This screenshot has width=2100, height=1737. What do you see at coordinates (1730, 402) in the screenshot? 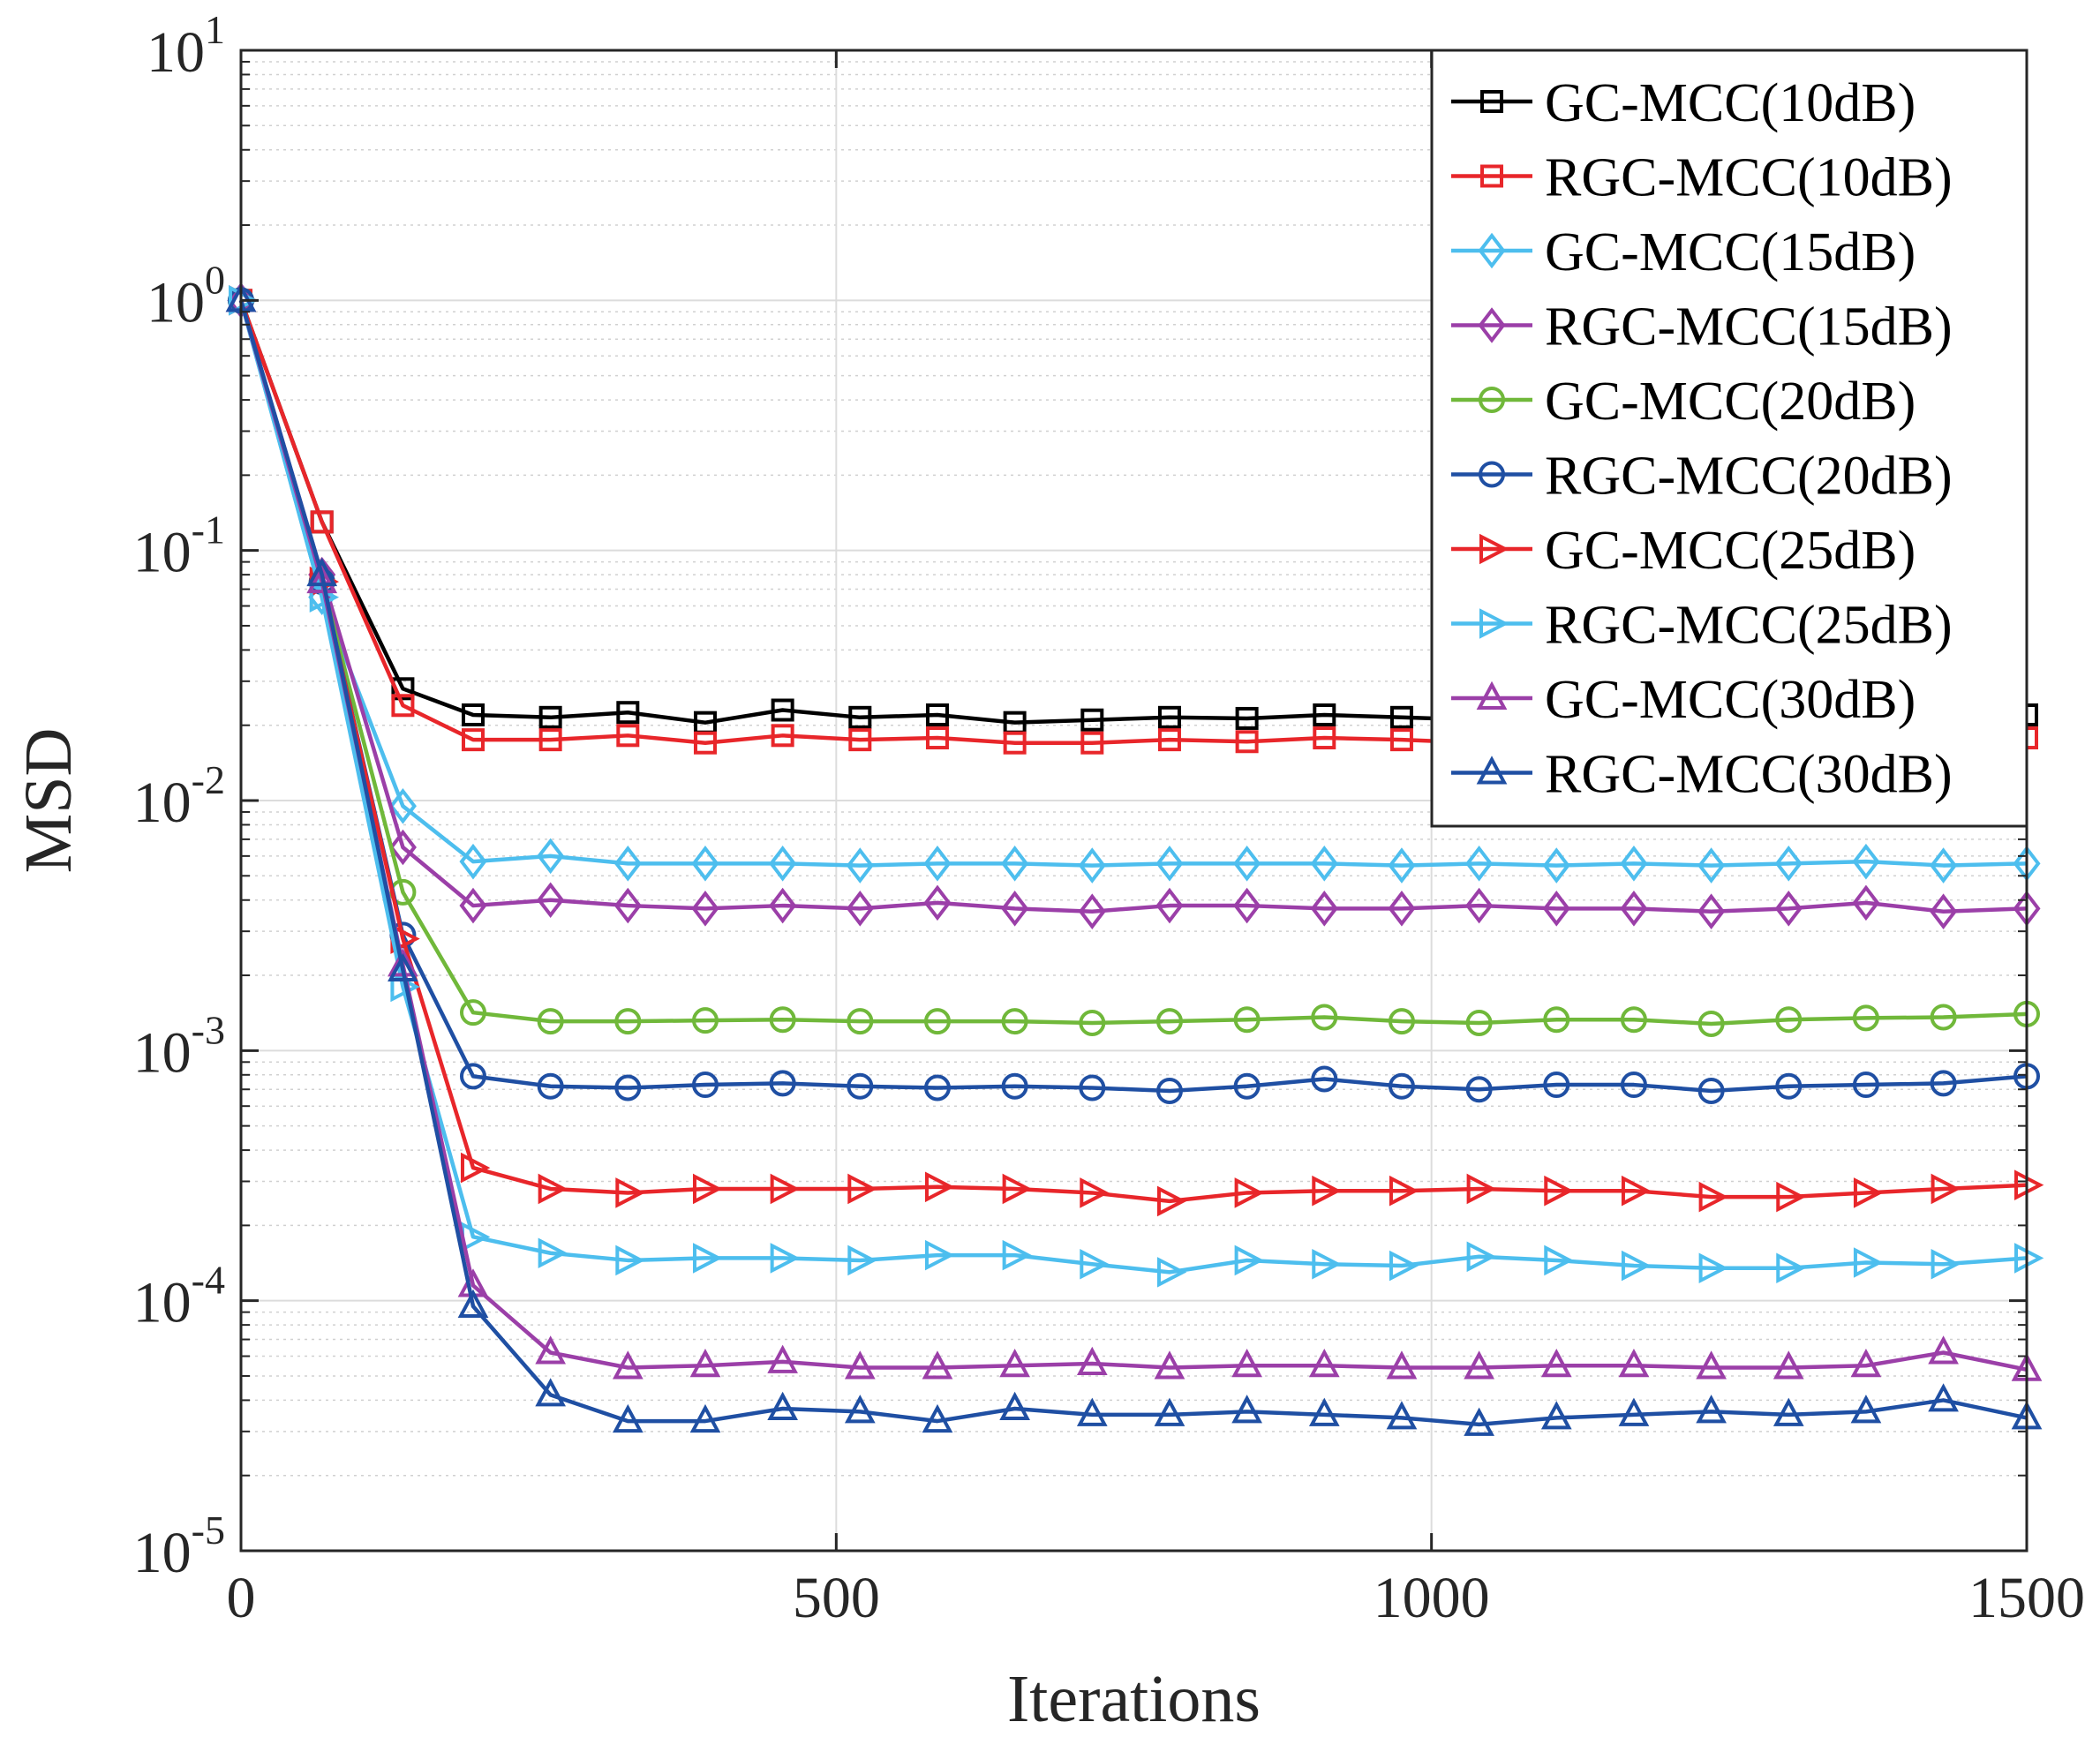
I see `legend-label: GC-MCC(20dB)` at bounding box center [1730, 402].